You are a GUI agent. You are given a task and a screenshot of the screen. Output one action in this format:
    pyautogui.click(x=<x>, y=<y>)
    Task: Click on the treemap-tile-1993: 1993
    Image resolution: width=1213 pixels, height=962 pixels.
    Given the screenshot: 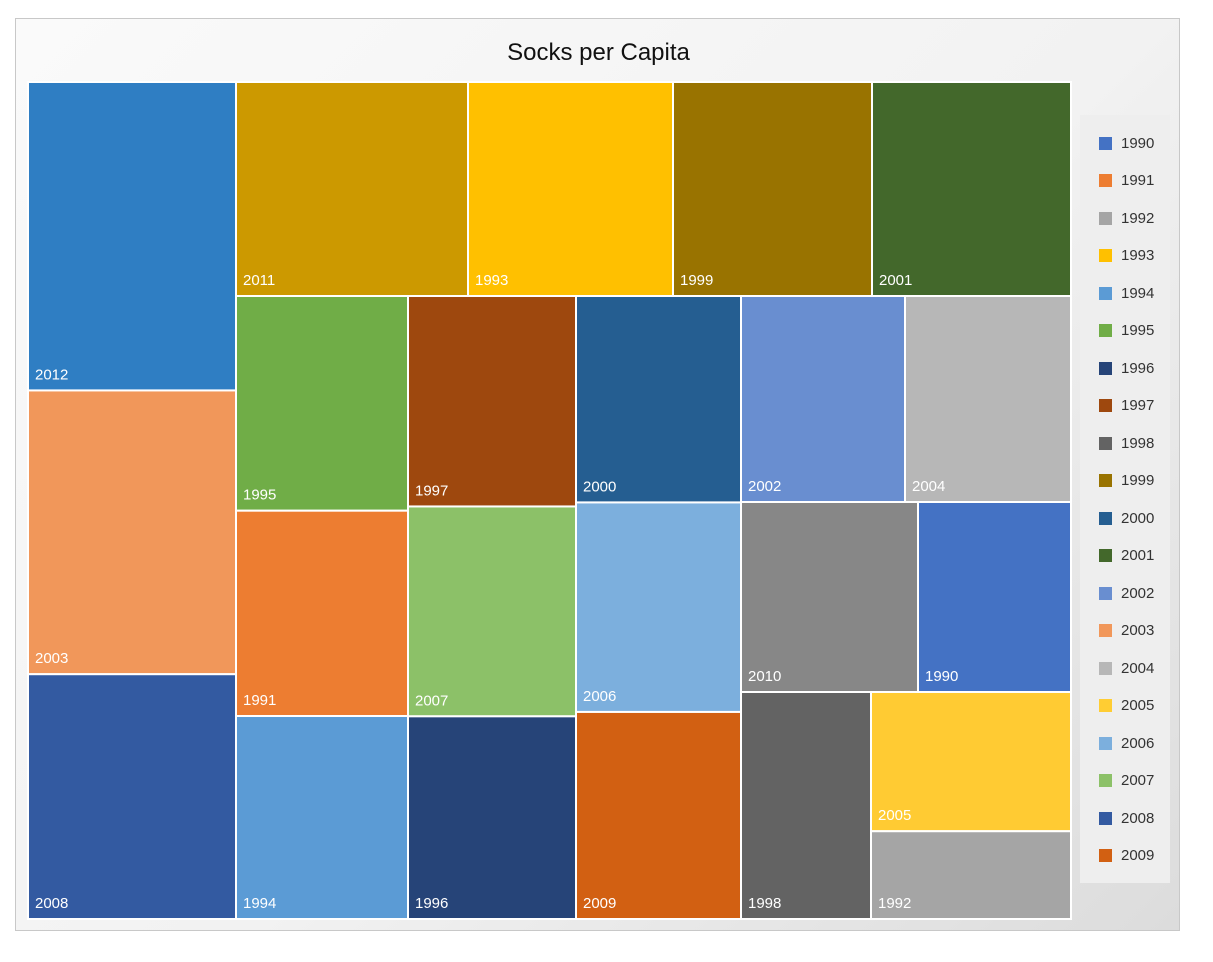 What is the action you would take?
    pyautogui.click(x=570, y=189)
    